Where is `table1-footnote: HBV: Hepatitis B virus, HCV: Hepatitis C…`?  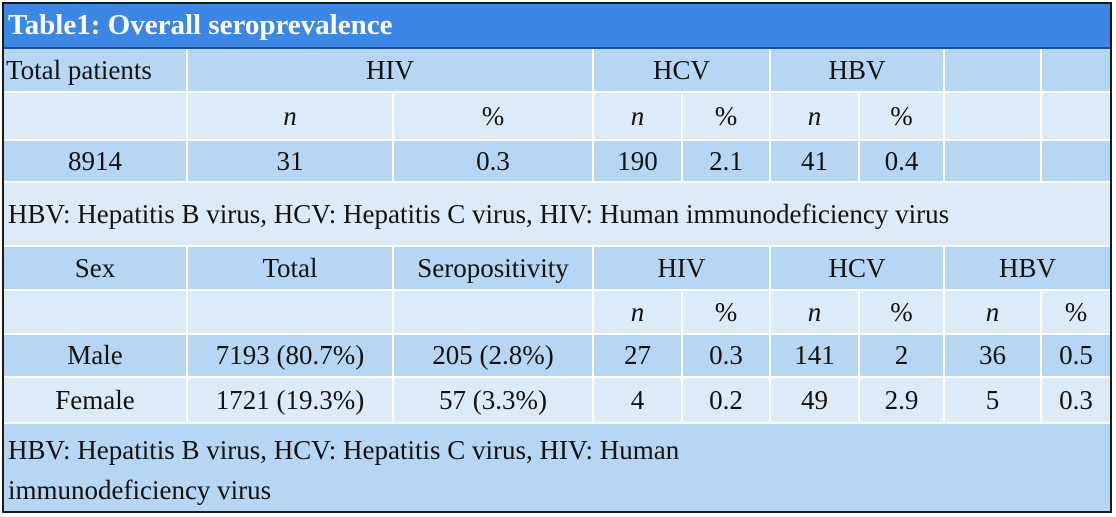 table1-footnote: HBV: Hepatitis B virus, HCV: Hepatitis C… is located at coordinates (557, 214).